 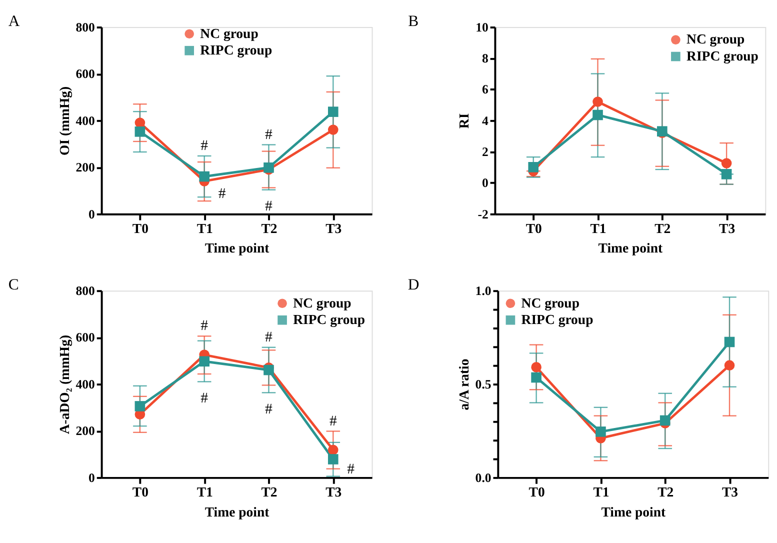 I want to click on y-axis-title: A-aDO₂ (mmHg), so click(x=64, y=384).